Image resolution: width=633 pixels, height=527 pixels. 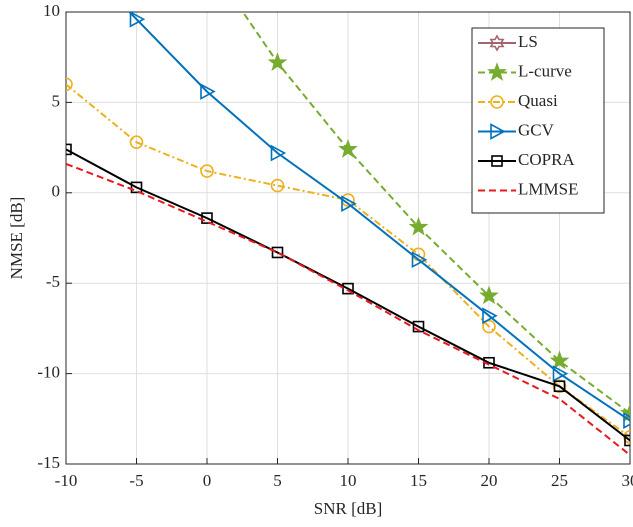 I want to click on y-tick-label: 0, so click(x=56, y=191).